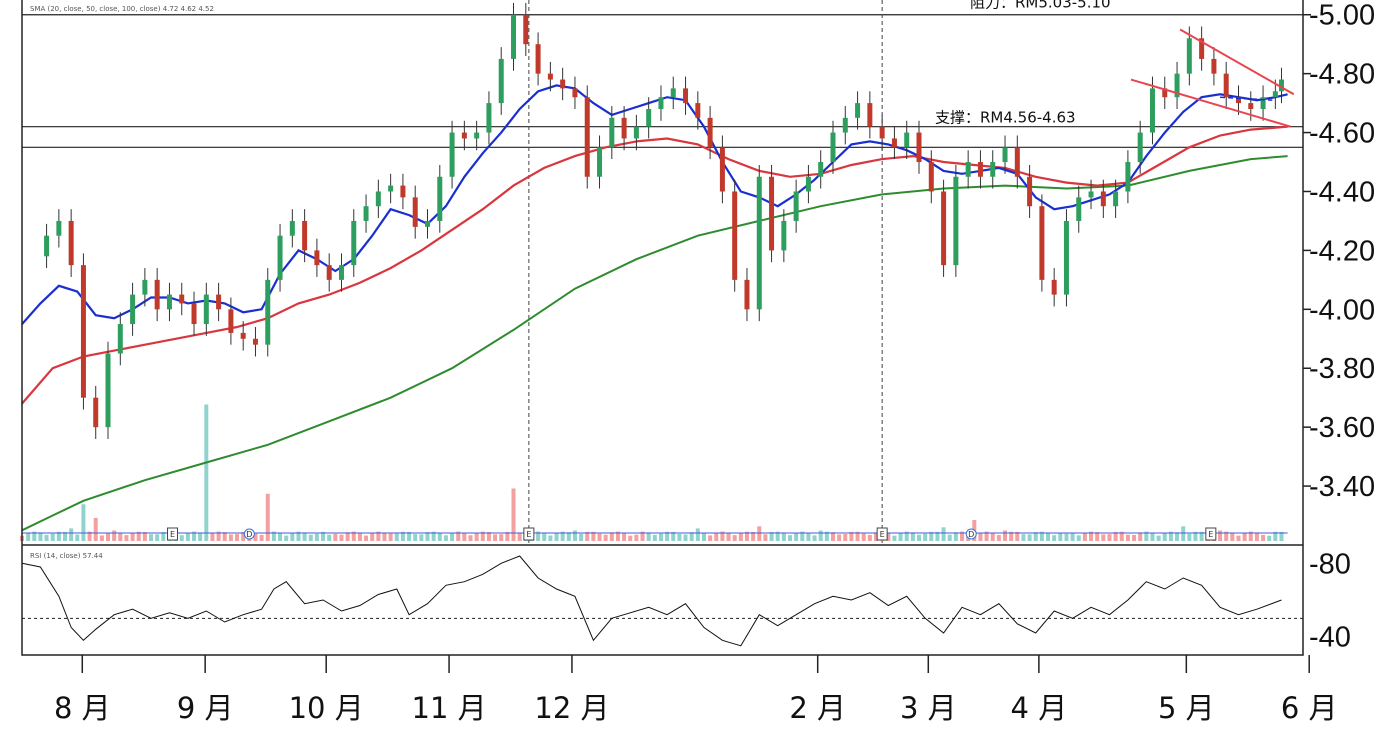 The height and width of the screenshot is (735, 1400). What do you see at coordinates (529, 534) in the screenshot?
I see `earnings-marker` at bounding box center [529, 534].